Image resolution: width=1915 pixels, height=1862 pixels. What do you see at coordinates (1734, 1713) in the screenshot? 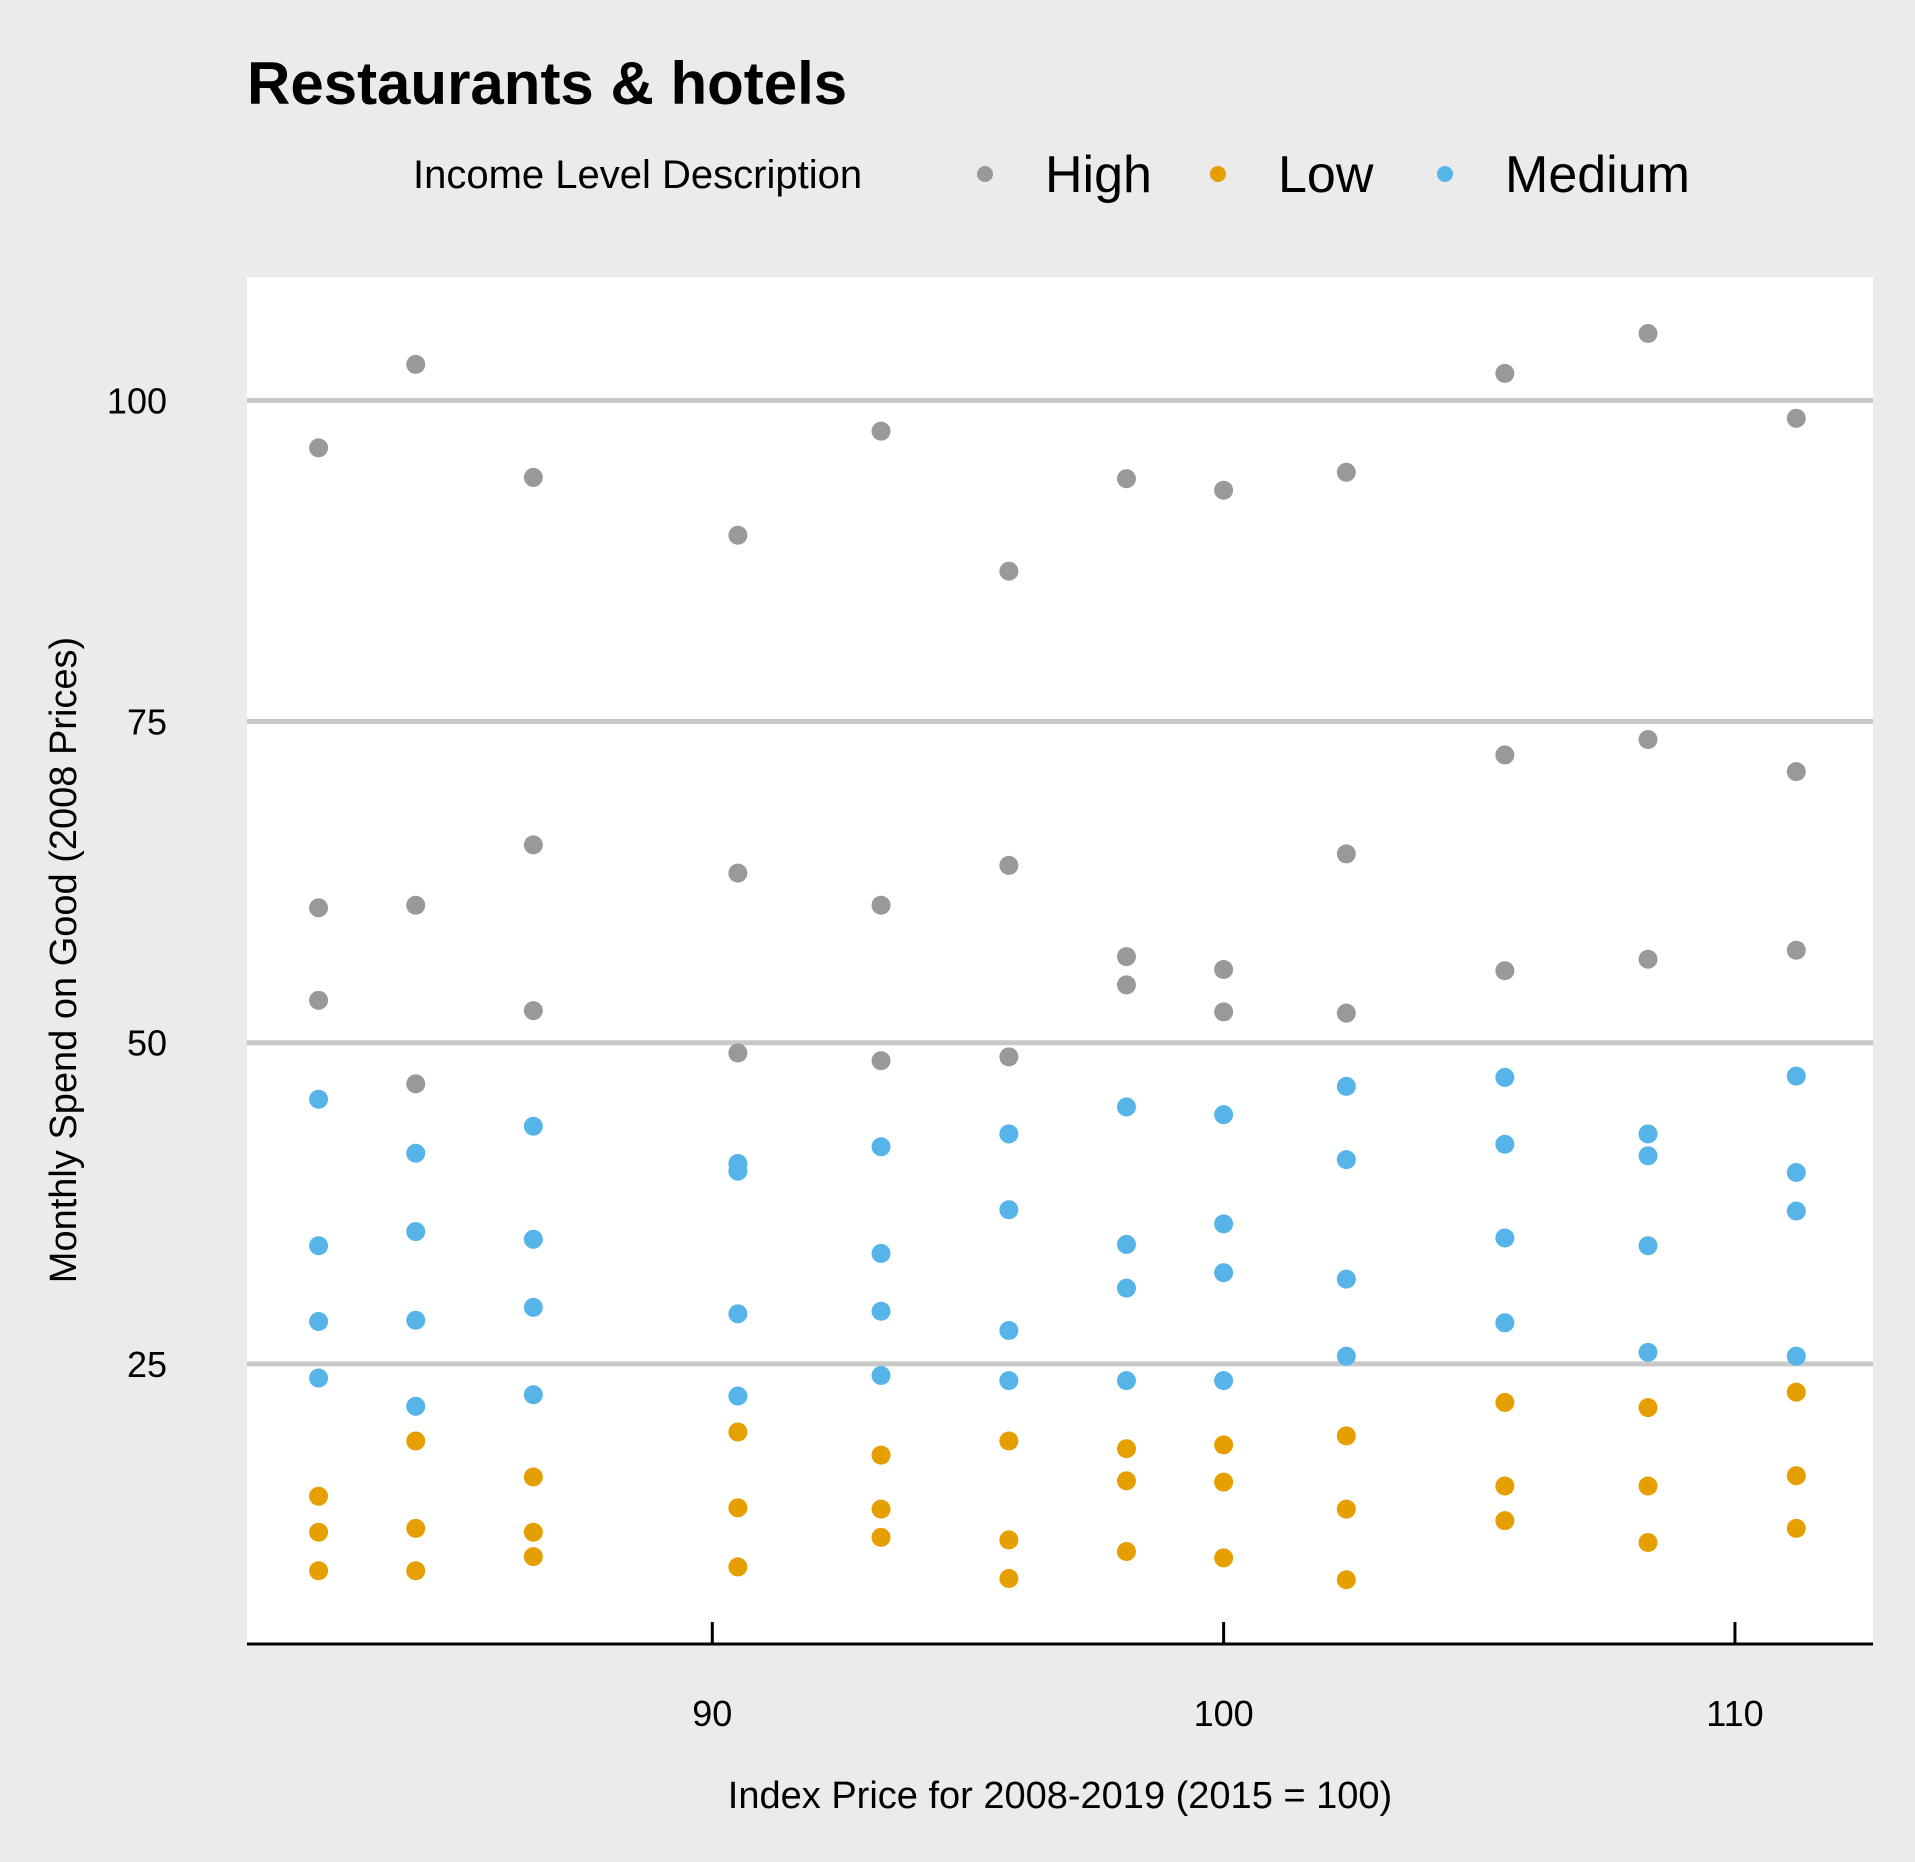
I see `x-tick-label-110: 110` at bounding box center [1734, 1713].